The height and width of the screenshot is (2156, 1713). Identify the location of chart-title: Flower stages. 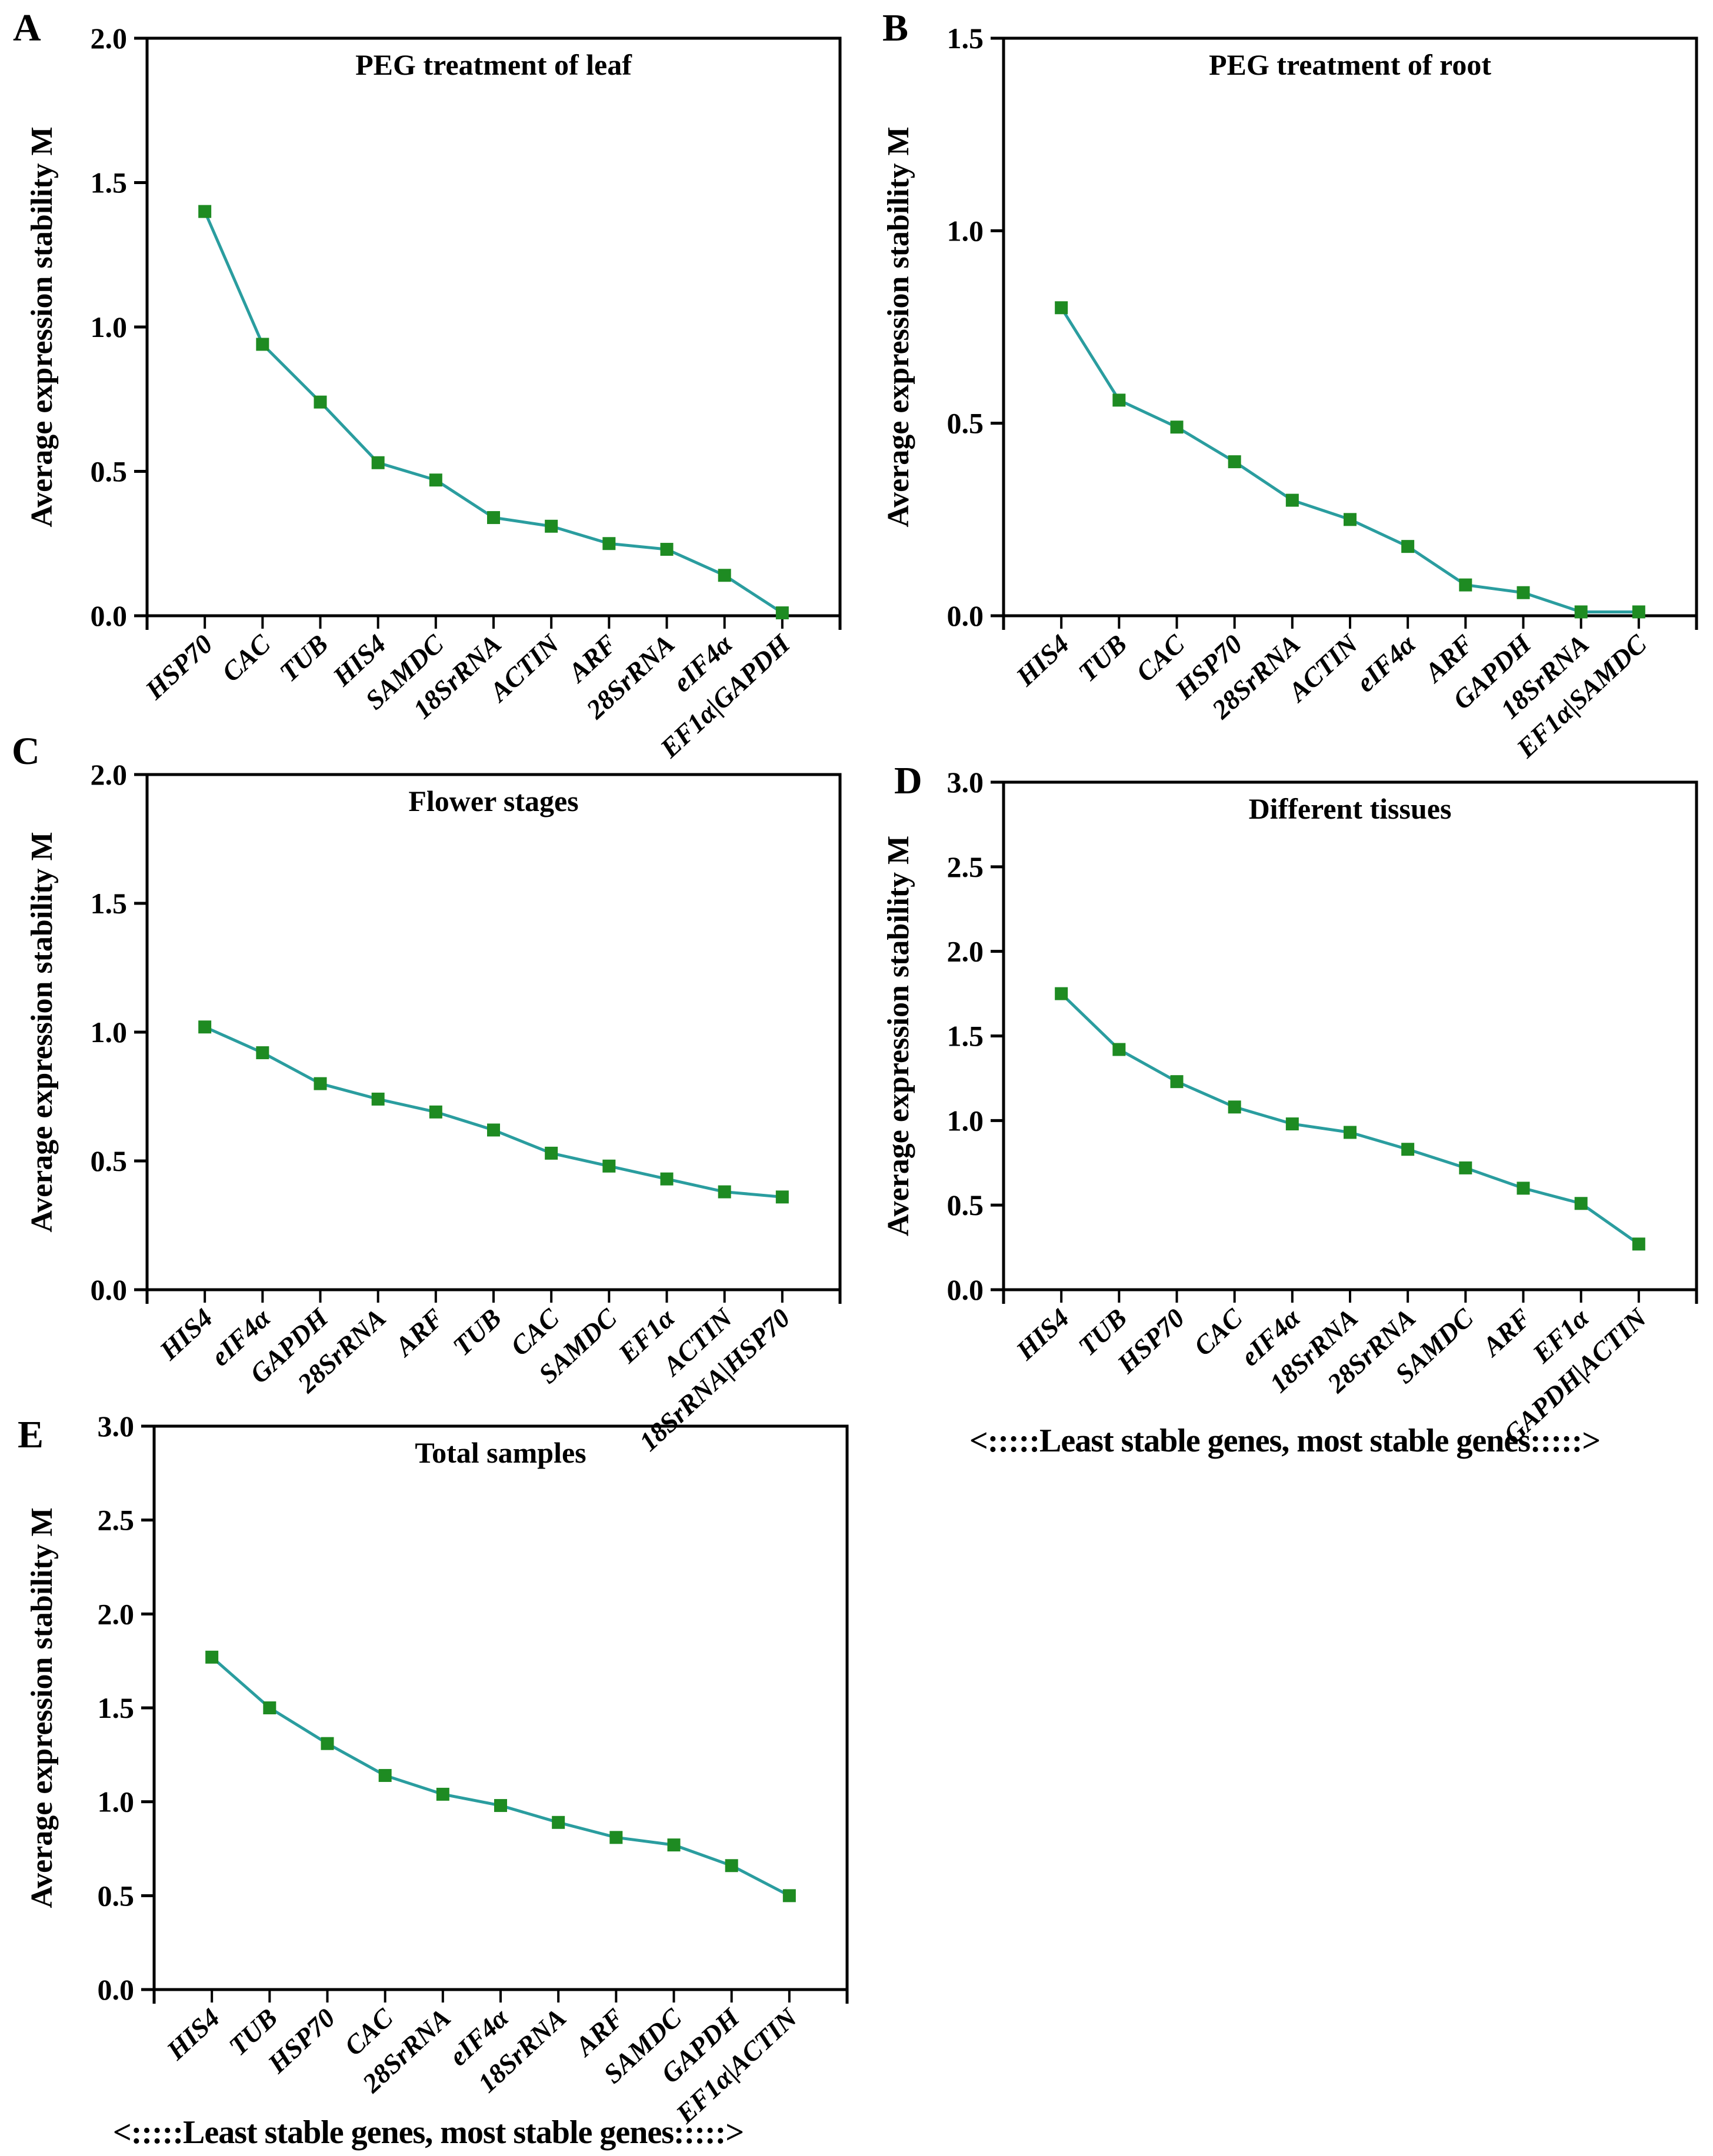
(493, 801).